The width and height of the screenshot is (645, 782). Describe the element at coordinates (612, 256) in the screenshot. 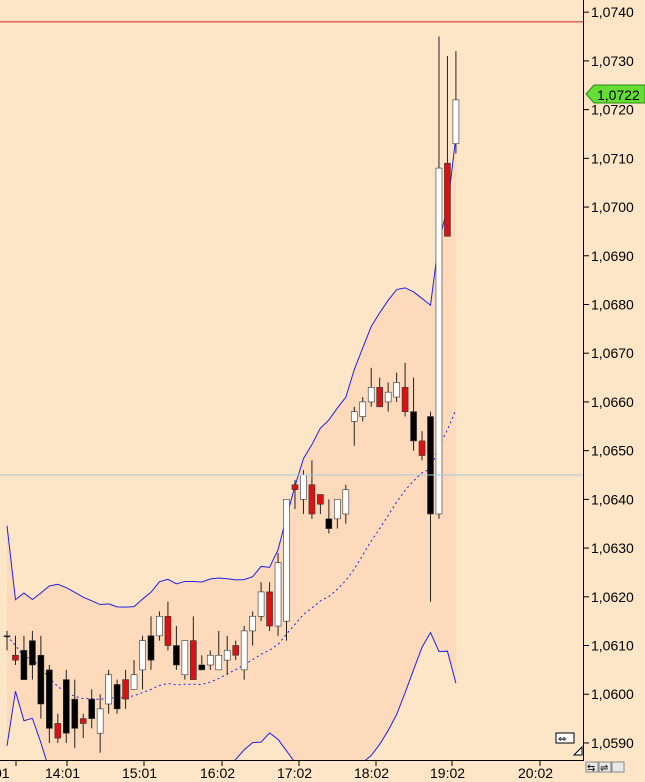

I see `y-tick-label: 1,0690` at that location.